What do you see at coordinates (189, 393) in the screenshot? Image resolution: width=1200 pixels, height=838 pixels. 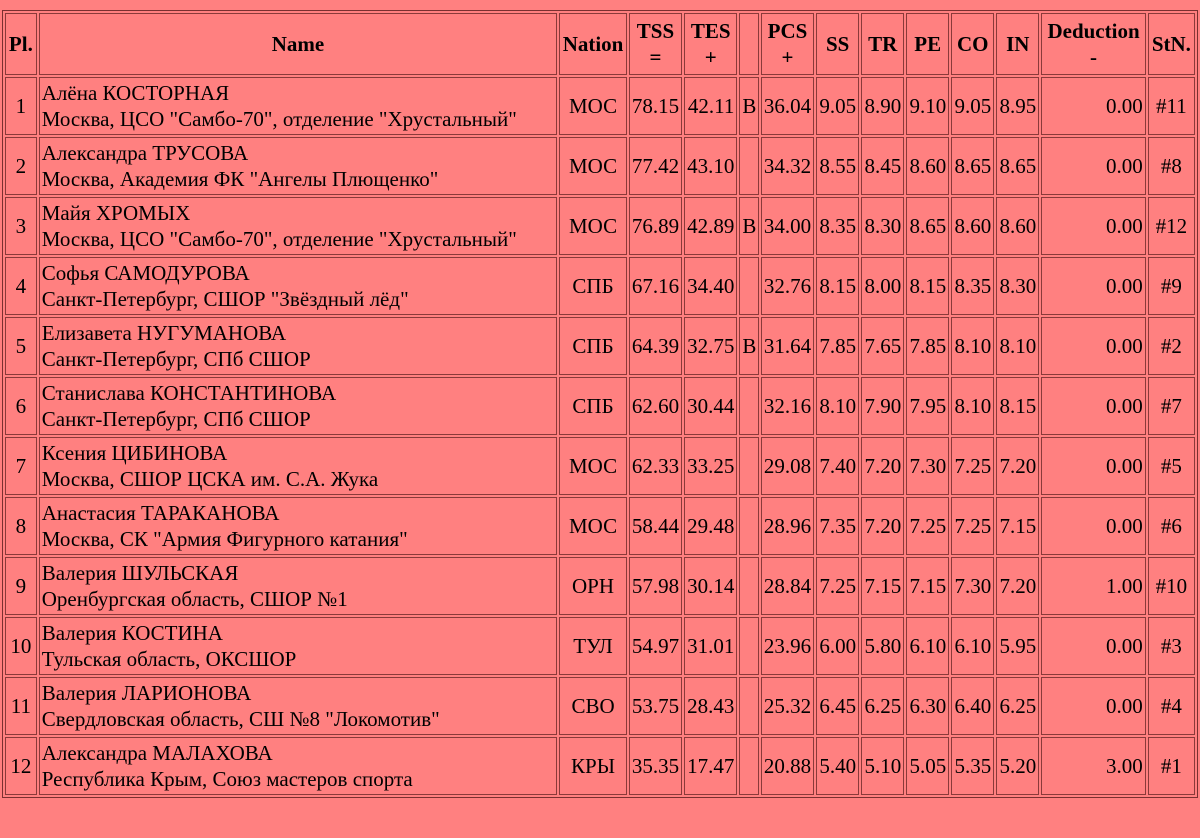 I see `skater-name: Станислава КОНСТАНТИНОВА` at bounding box center [189, 393].